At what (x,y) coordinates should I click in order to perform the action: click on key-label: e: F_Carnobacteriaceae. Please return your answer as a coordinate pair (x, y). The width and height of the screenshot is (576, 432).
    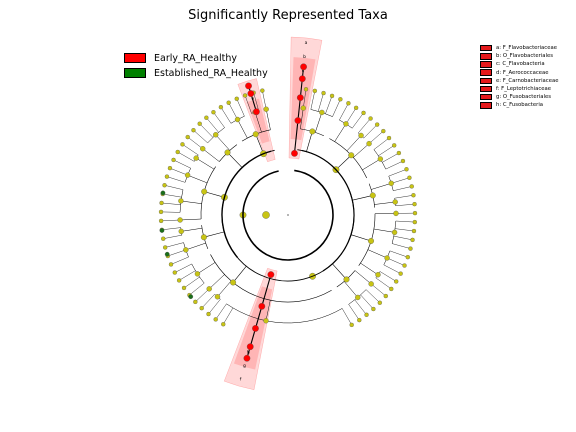
    Looking at the image, I should click on (527, 80).